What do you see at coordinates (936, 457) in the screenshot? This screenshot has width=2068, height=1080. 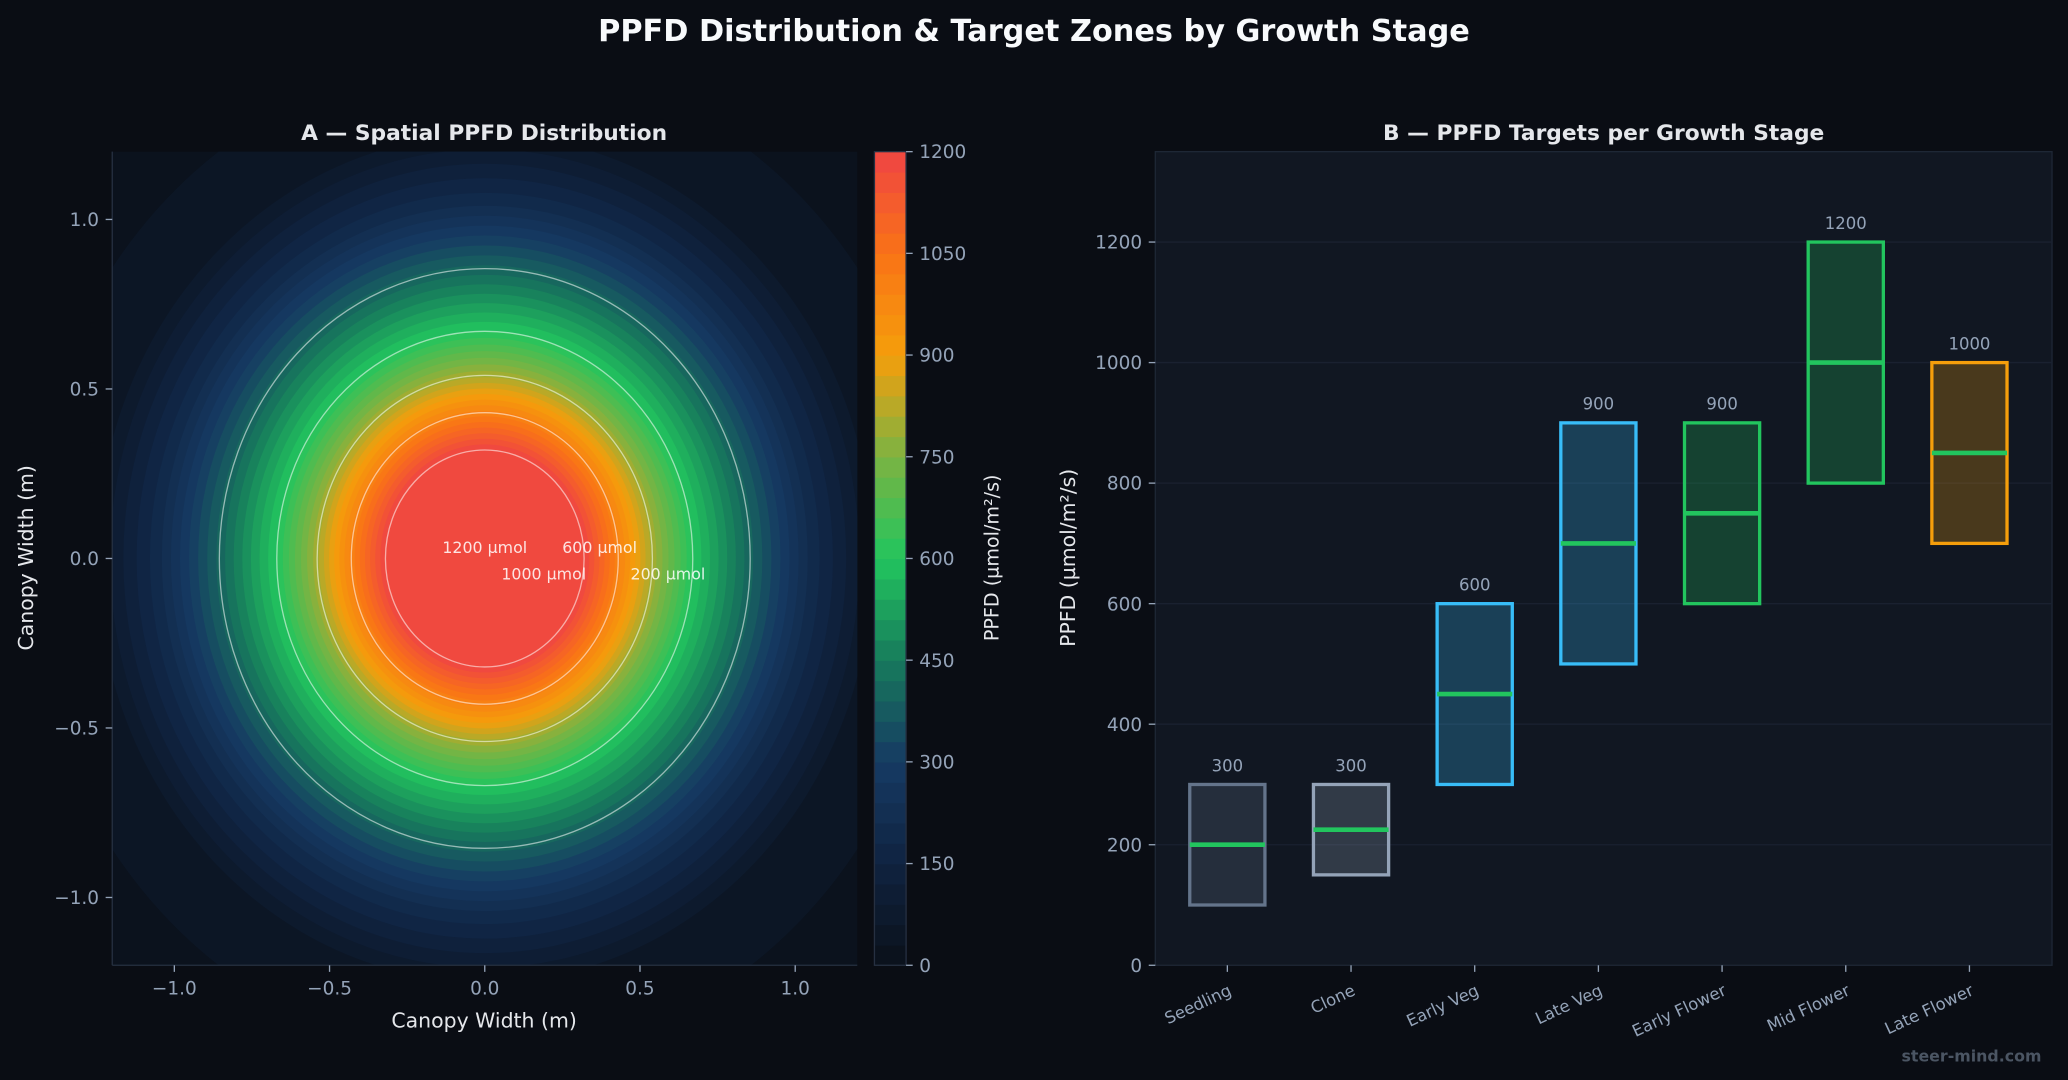 I see `colorbar-tick-label: 750` at bounding box center [936, 457].